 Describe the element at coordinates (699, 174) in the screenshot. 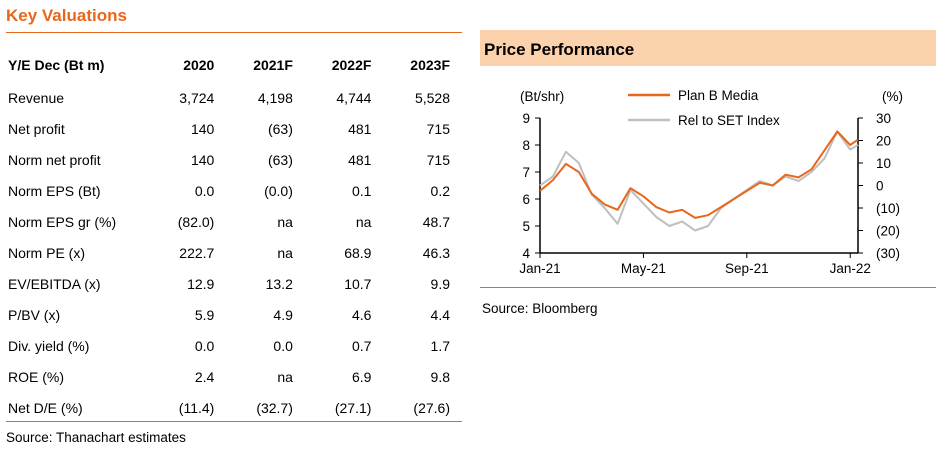

I see `series-line-plan-b` at that location.